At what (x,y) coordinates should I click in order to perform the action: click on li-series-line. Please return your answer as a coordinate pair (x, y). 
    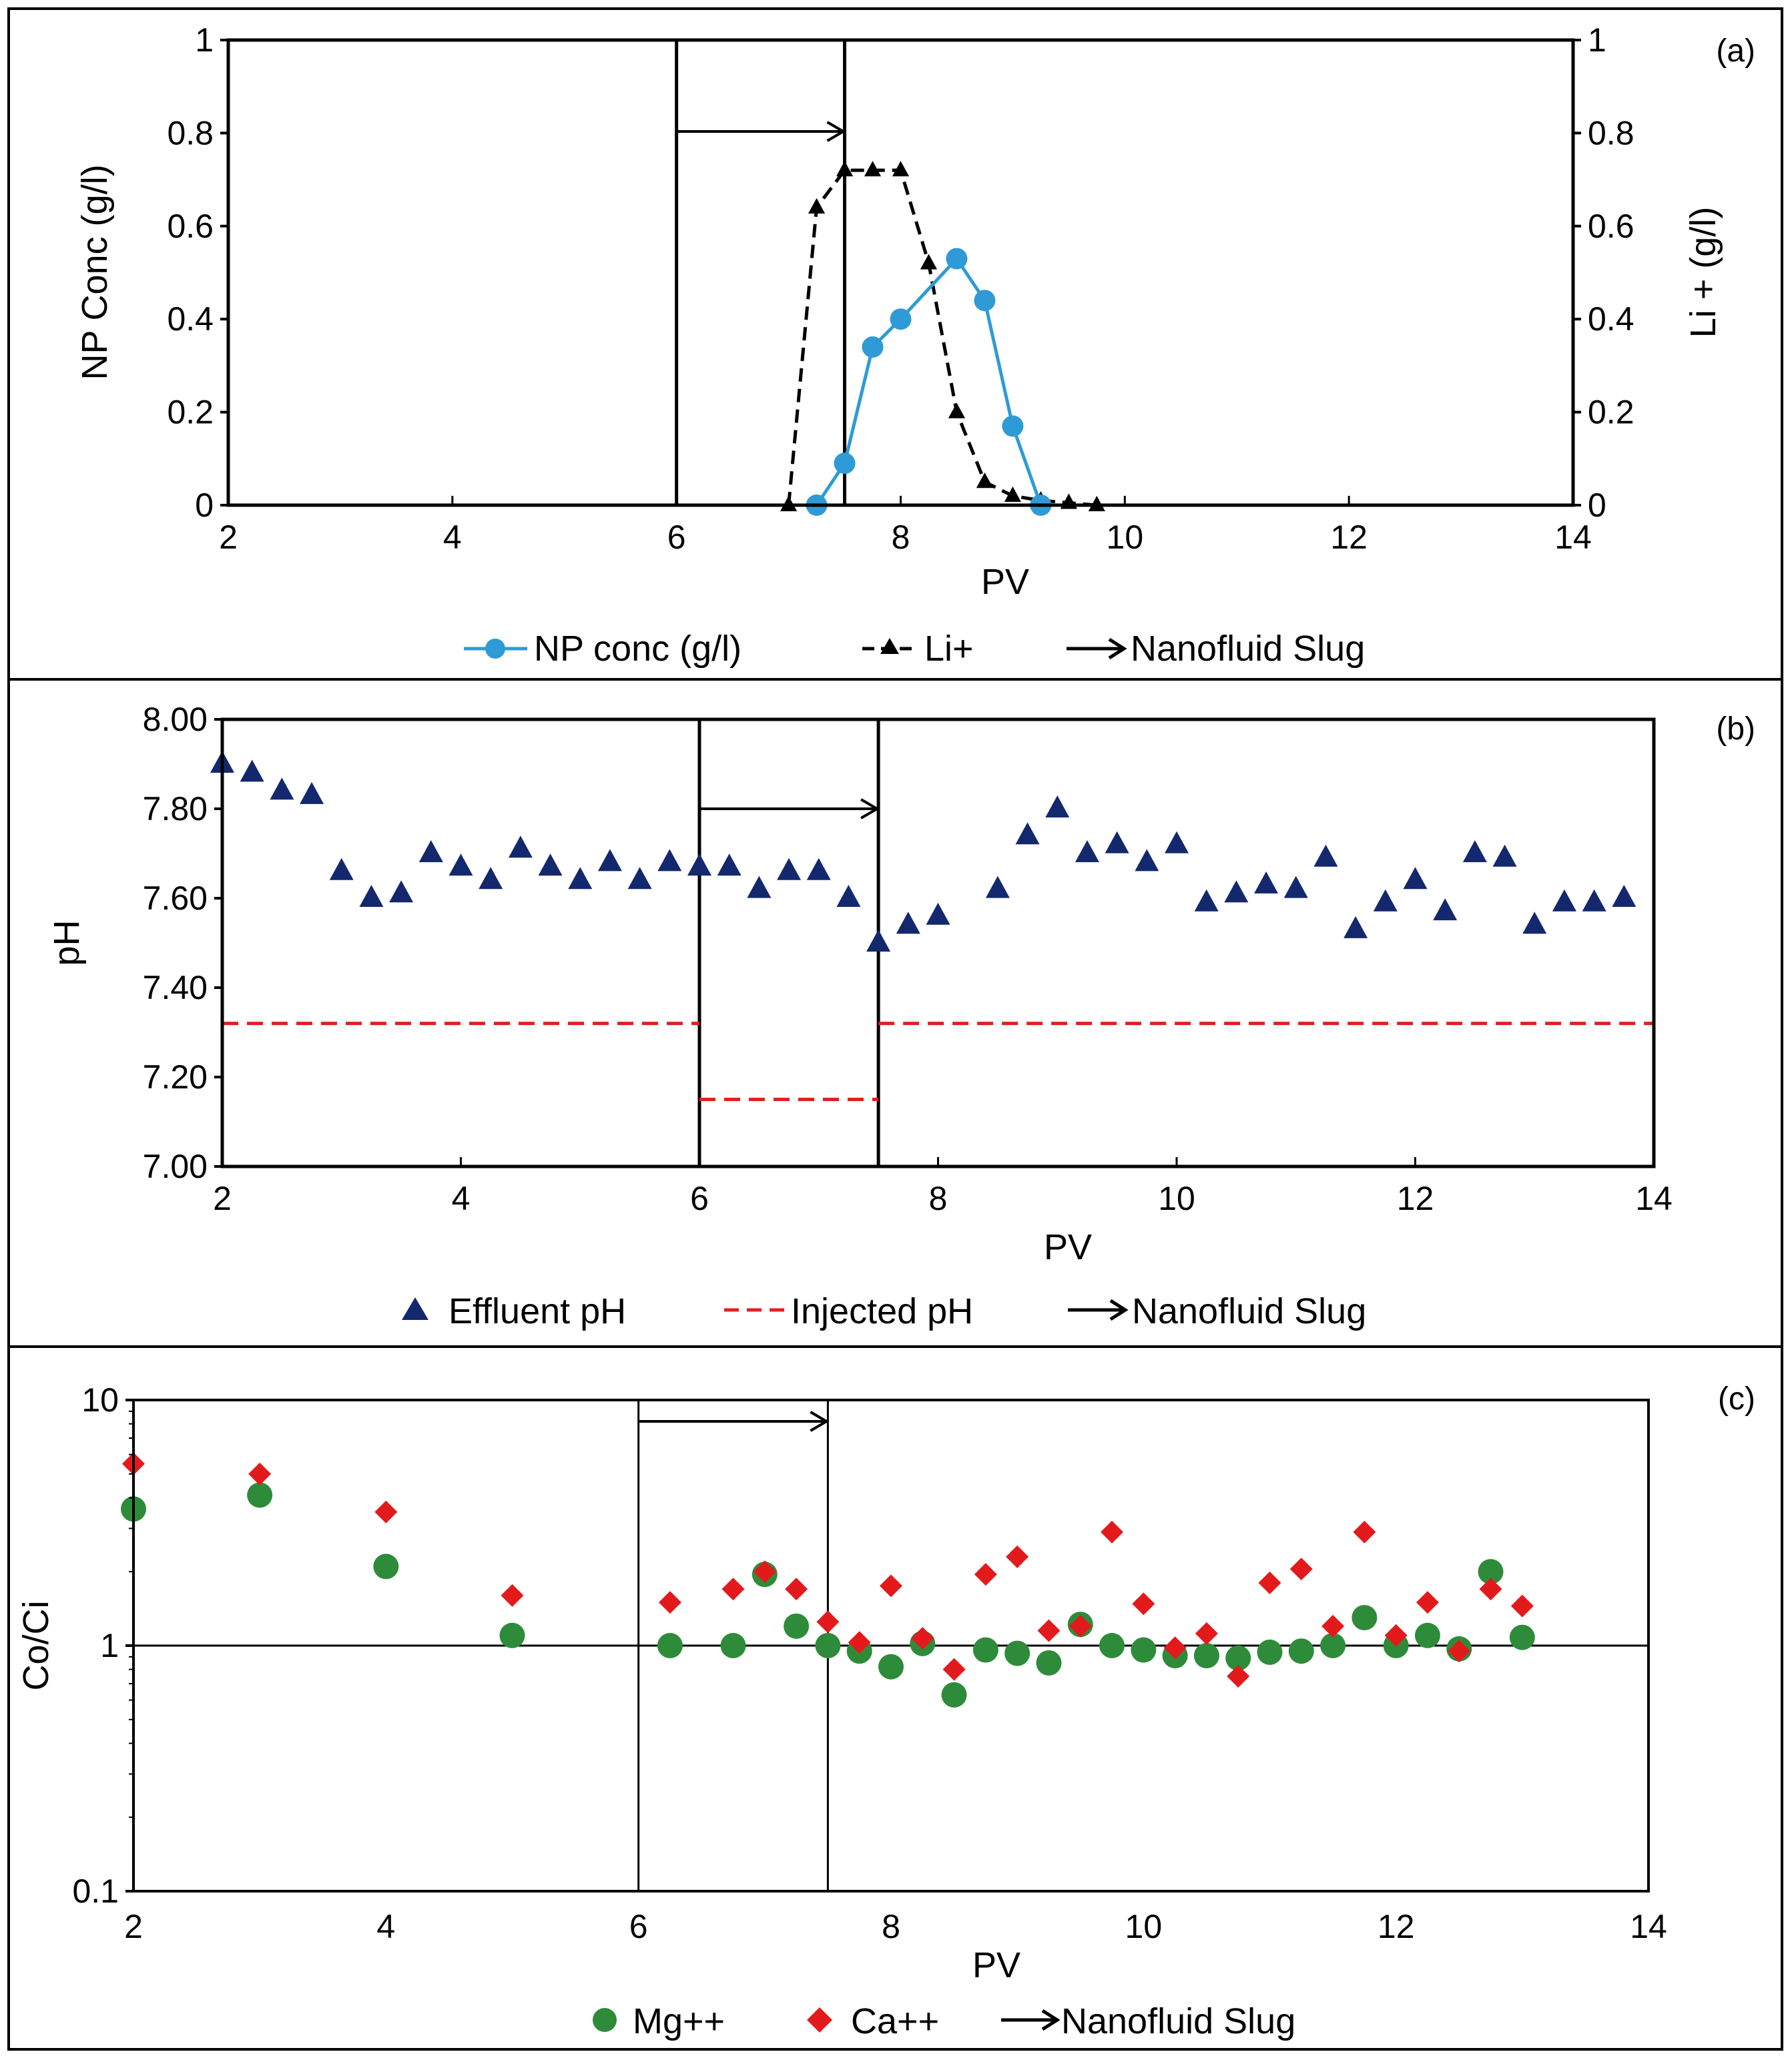
    Looking at the image, I should click on (942, 337).